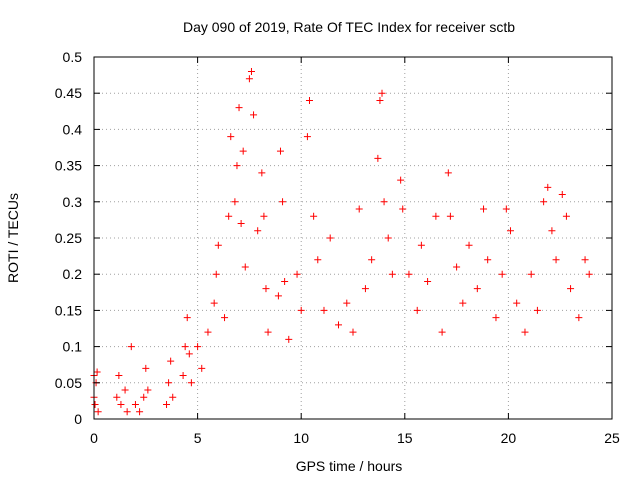 This screenshot has width=640, height=480. I want to click on y-tick-label: 0.25, so click(68, 238).